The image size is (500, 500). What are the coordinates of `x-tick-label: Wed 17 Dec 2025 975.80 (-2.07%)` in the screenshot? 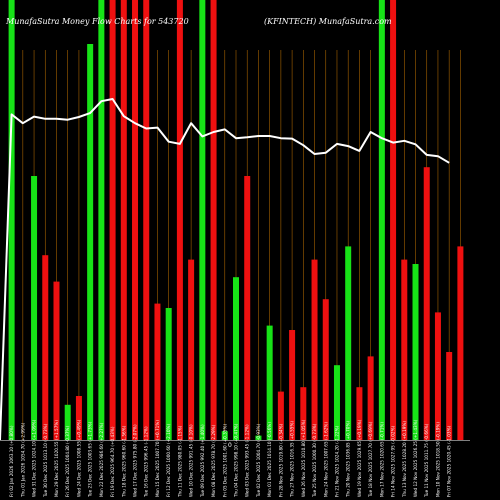 It's located at (135, 460).